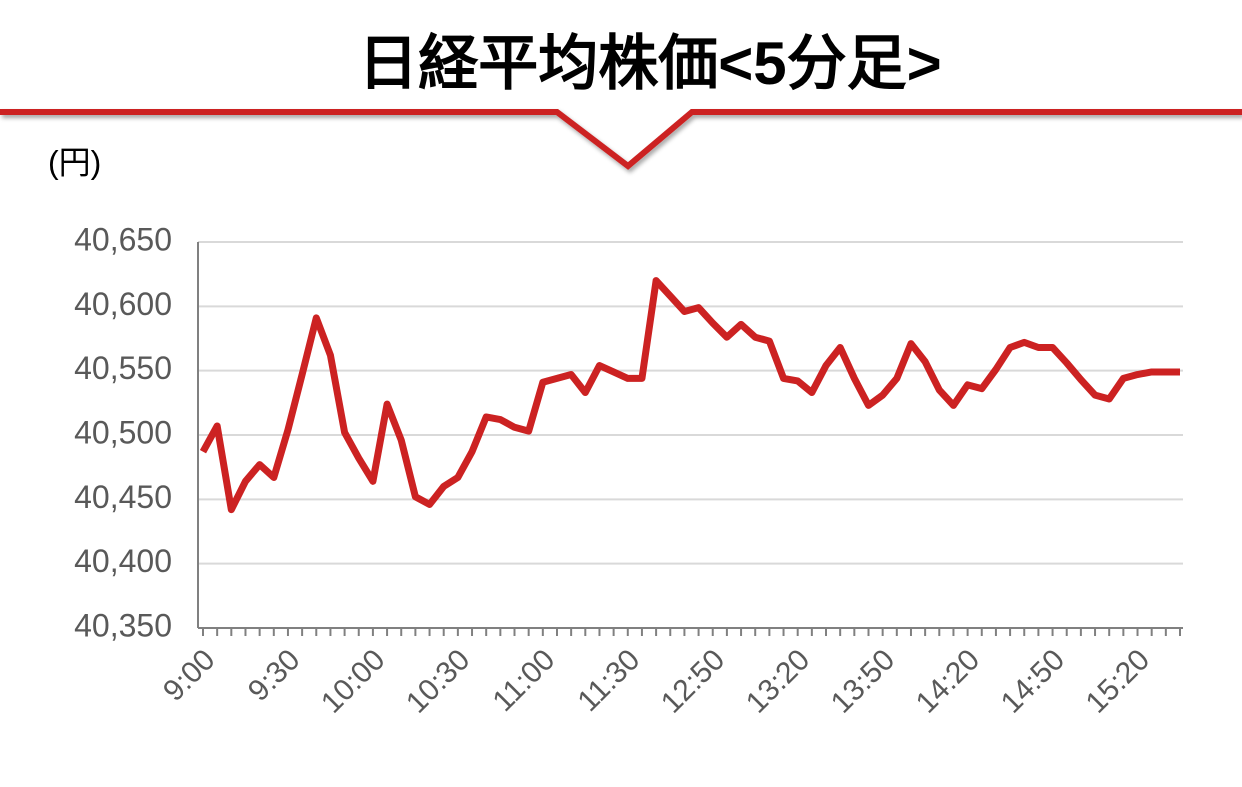  I want to click on x-tick-label: 12:50, so click(693, 681).